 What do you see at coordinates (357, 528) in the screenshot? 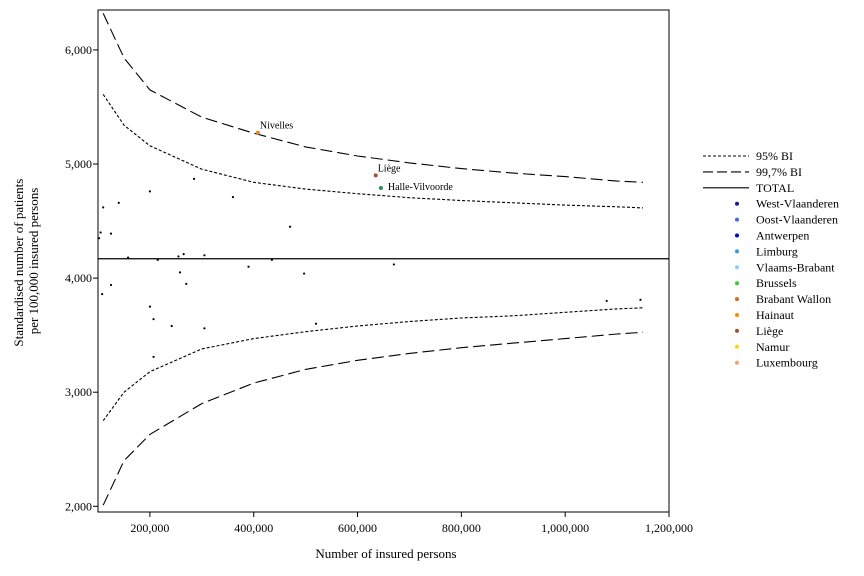
I see `x-tick-label: 600,000` at bounding box center [357, 528].